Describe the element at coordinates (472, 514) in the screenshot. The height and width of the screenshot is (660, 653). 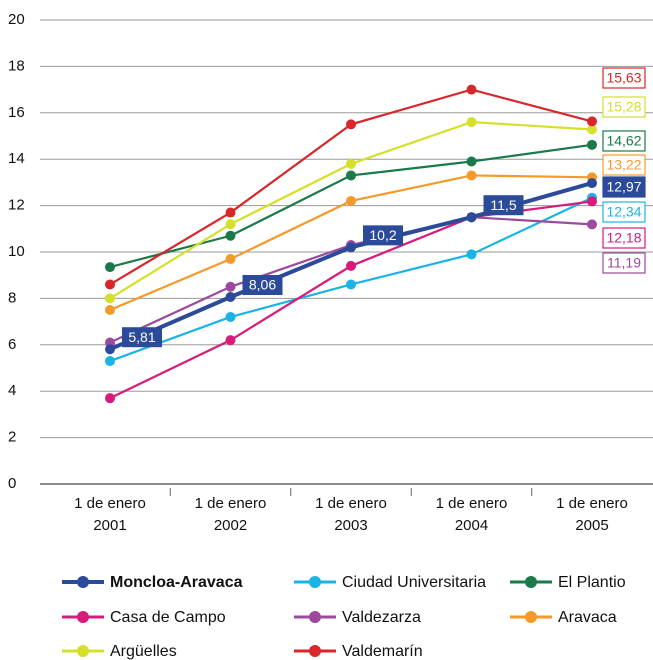
I see `x-tick-label: 1 de enero 2004` at that location.